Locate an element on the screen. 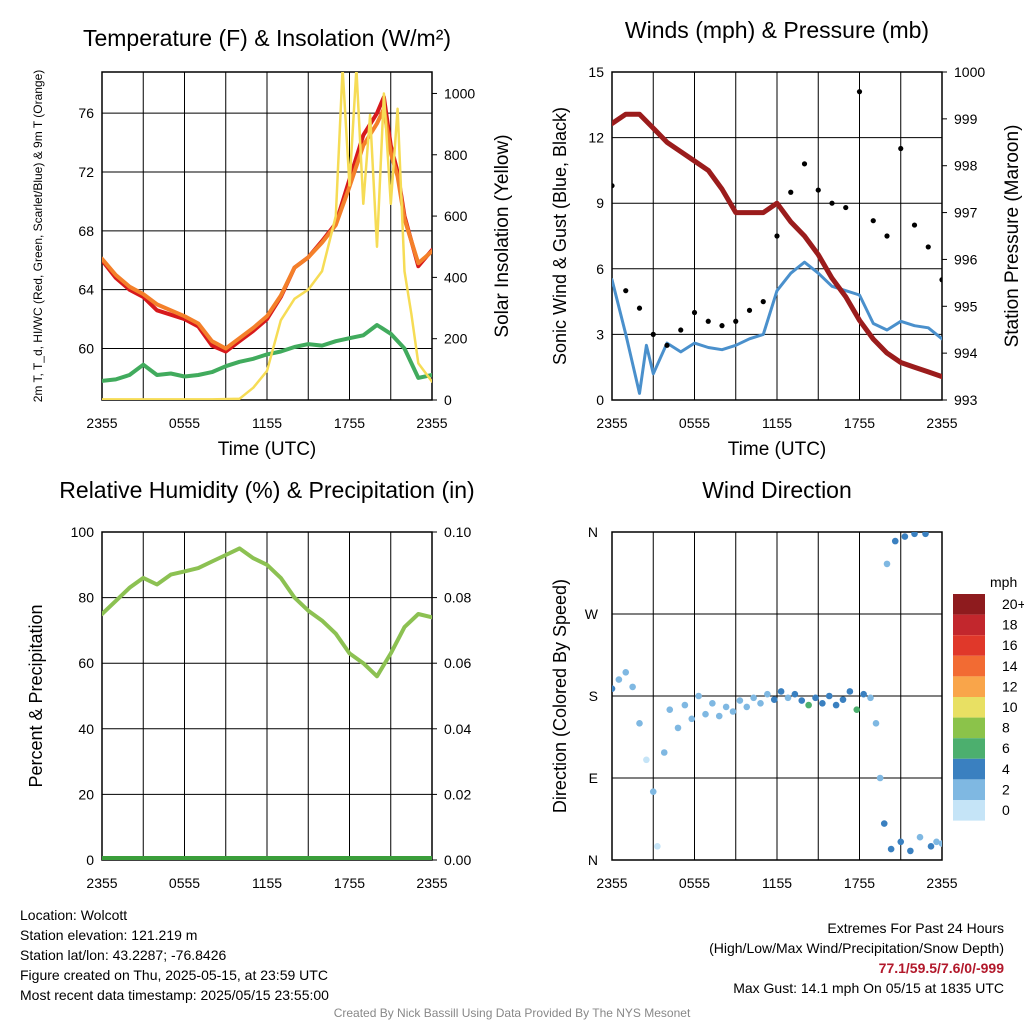 Image resolution: width=1024 pixels, height=1024 pixels. legend-label: 20+ is located at coordinates (1013, 604).